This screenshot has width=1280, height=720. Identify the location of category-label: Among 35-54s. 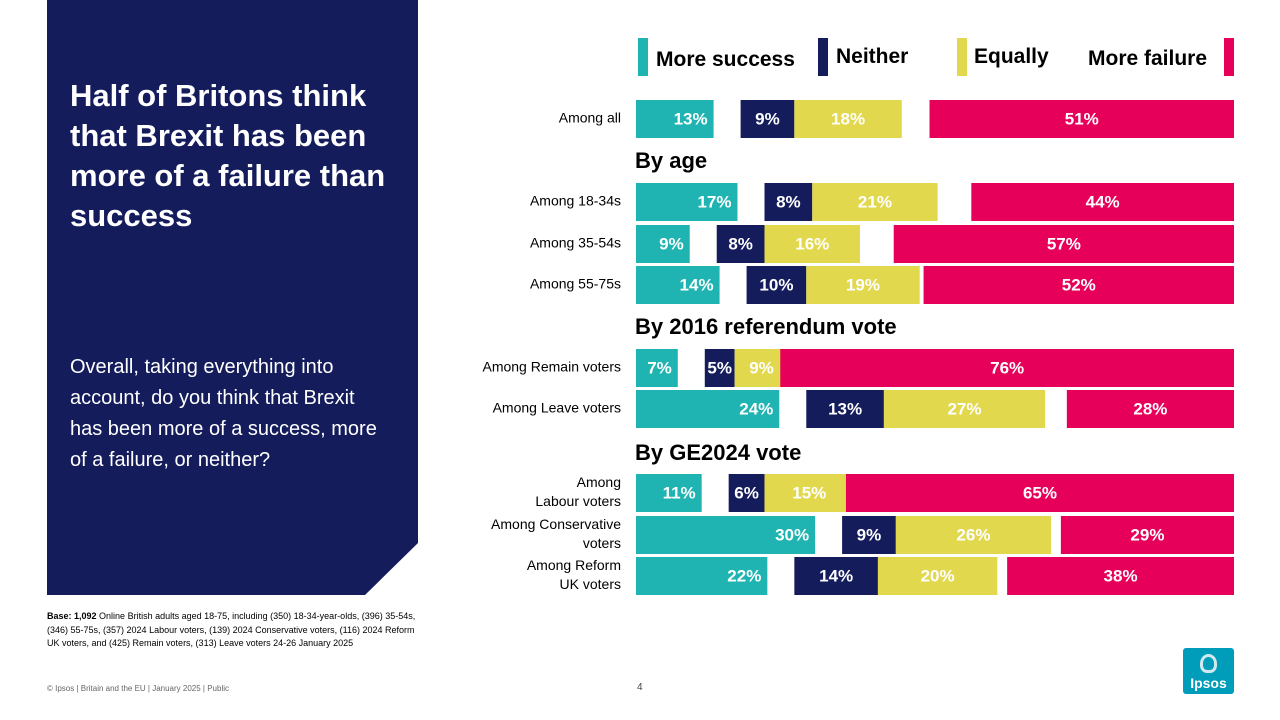
(575, 243).